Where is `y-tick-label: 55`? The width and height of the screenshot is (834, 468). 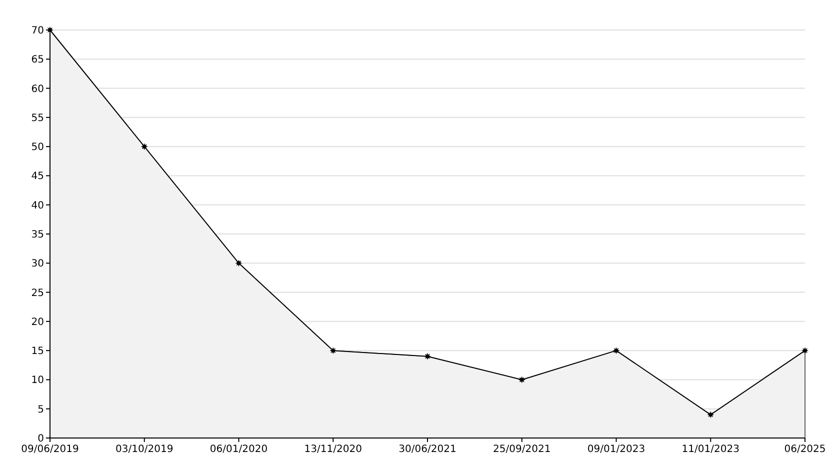 y-tick-label: 55 is located at coordinates (37, 118).